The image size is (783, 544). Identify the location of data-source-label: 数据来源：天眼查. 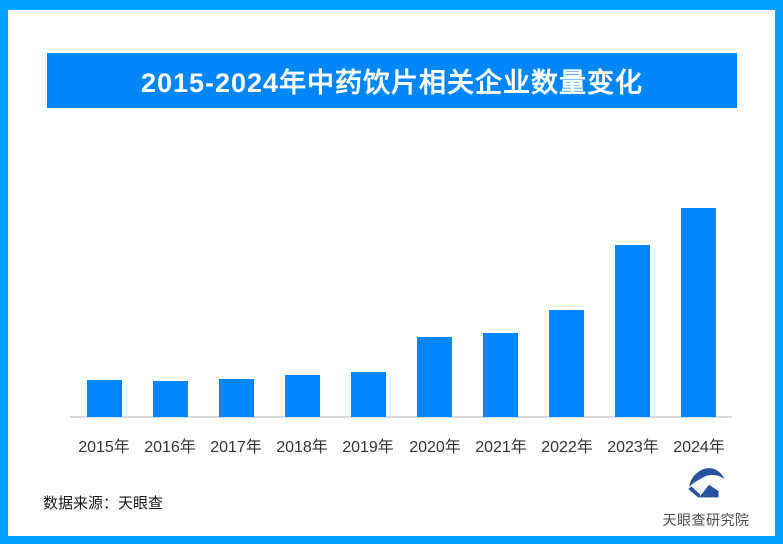
(103, 503).